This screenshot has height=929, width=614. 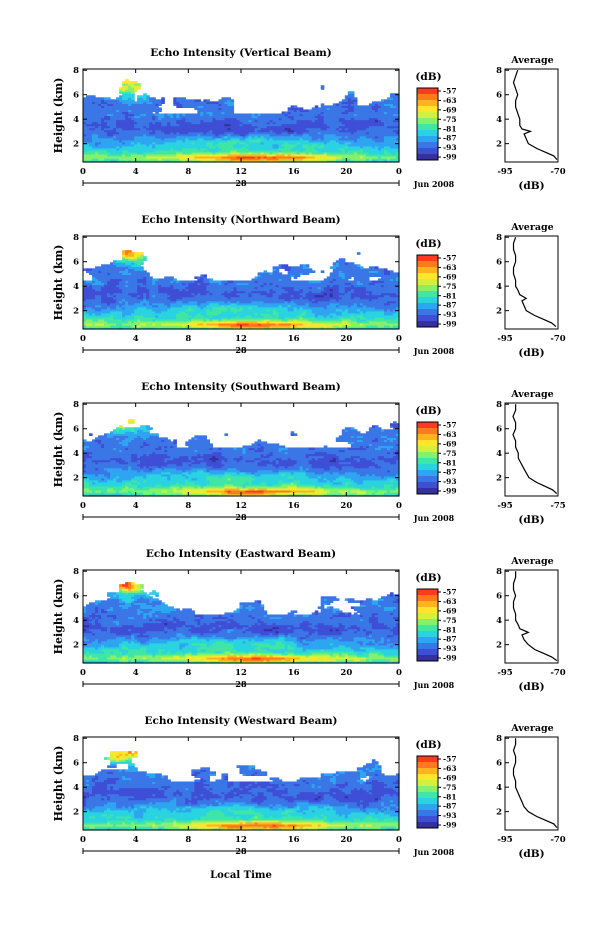 What do you see at coordinates (240, 220) in the screenshot?
I see `panel-title: Echo Intensity (Northward Beam)` at bounding box center [240, 220].